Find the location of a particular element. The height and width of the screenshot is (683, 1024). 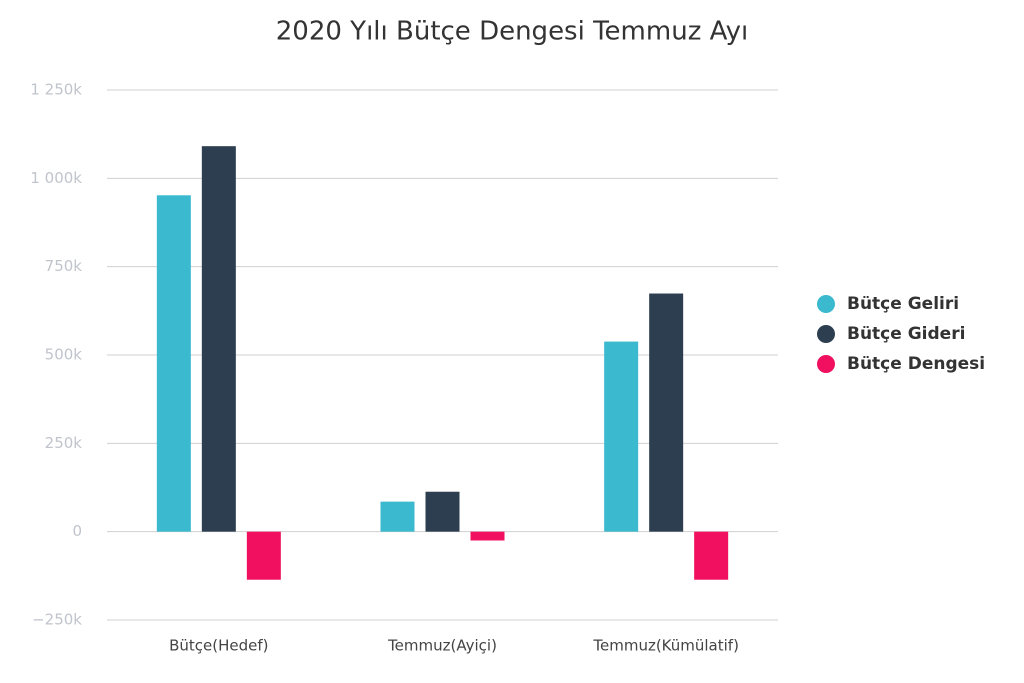

x-tick-label: Temmuz(Kümülatif) is located at coordinates (665, 646).